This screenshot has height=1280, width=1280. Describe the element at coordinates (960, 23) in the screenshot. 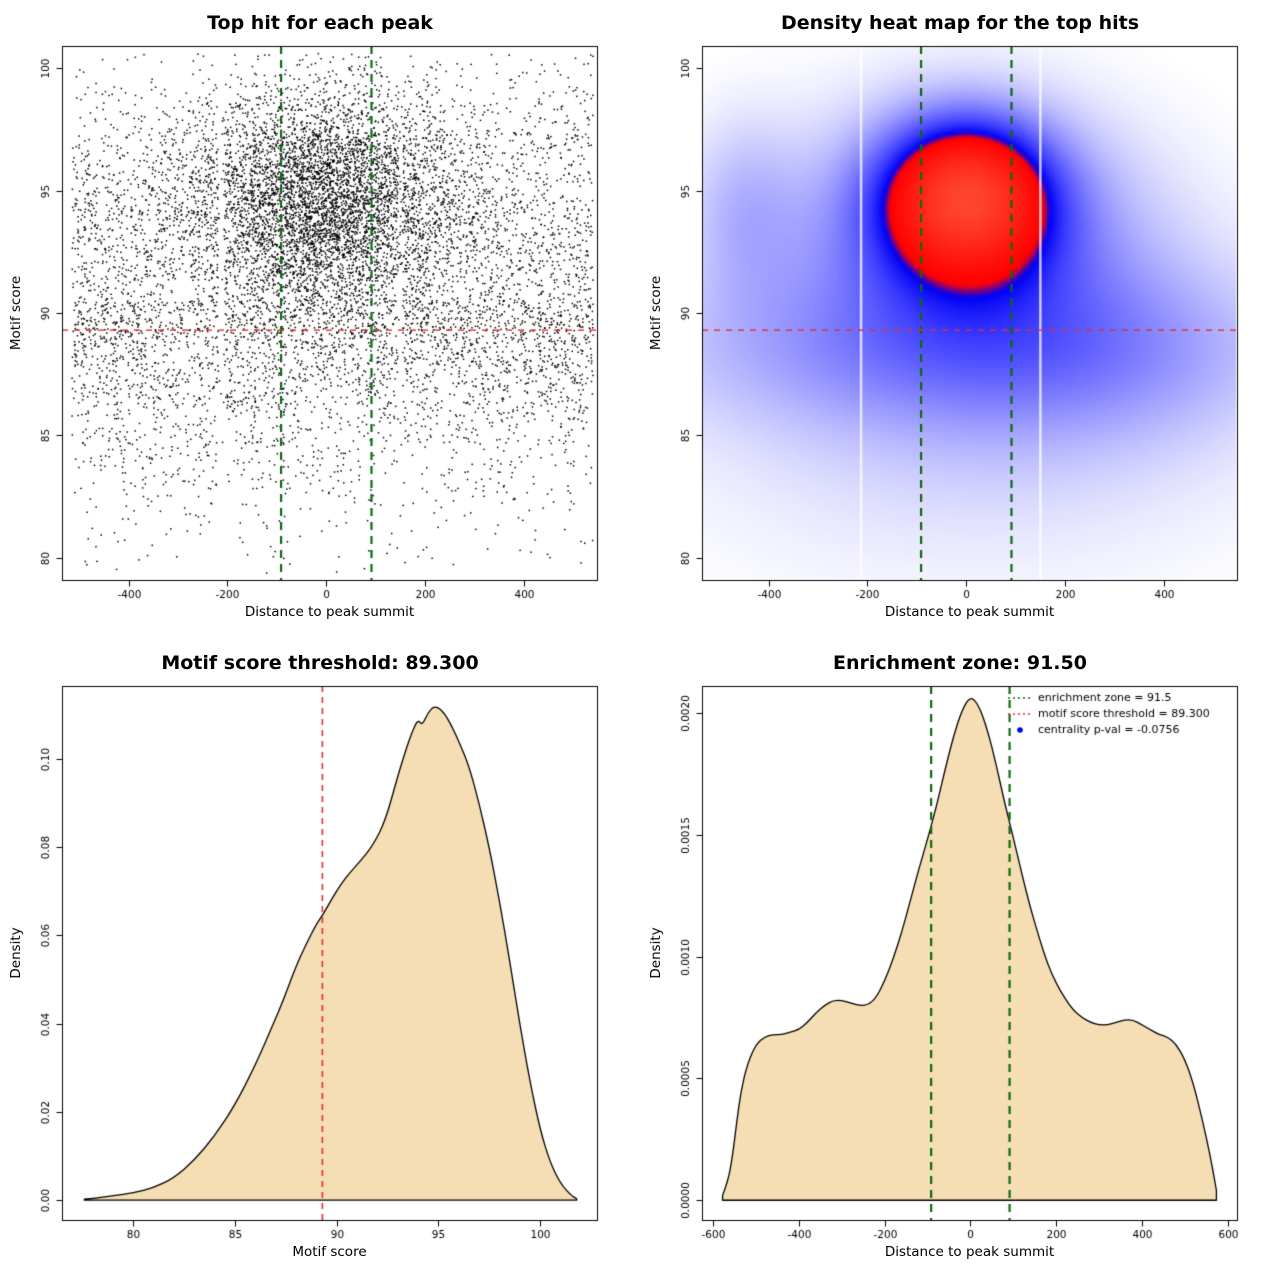

I see `chart-title: Density heat map for the top hits` at that location.